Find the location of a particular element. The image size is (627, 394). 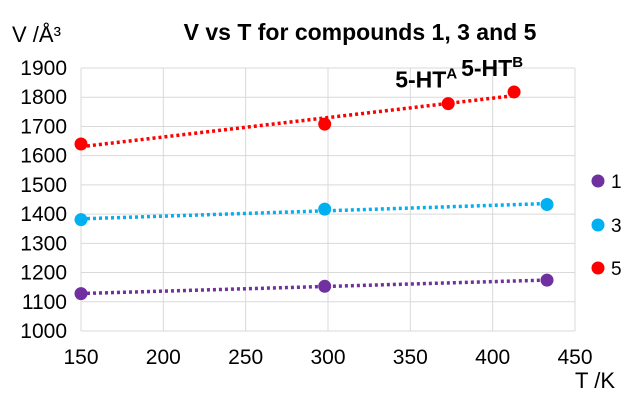

y-tick-label: 1200 is located at coordinates (43, 273).